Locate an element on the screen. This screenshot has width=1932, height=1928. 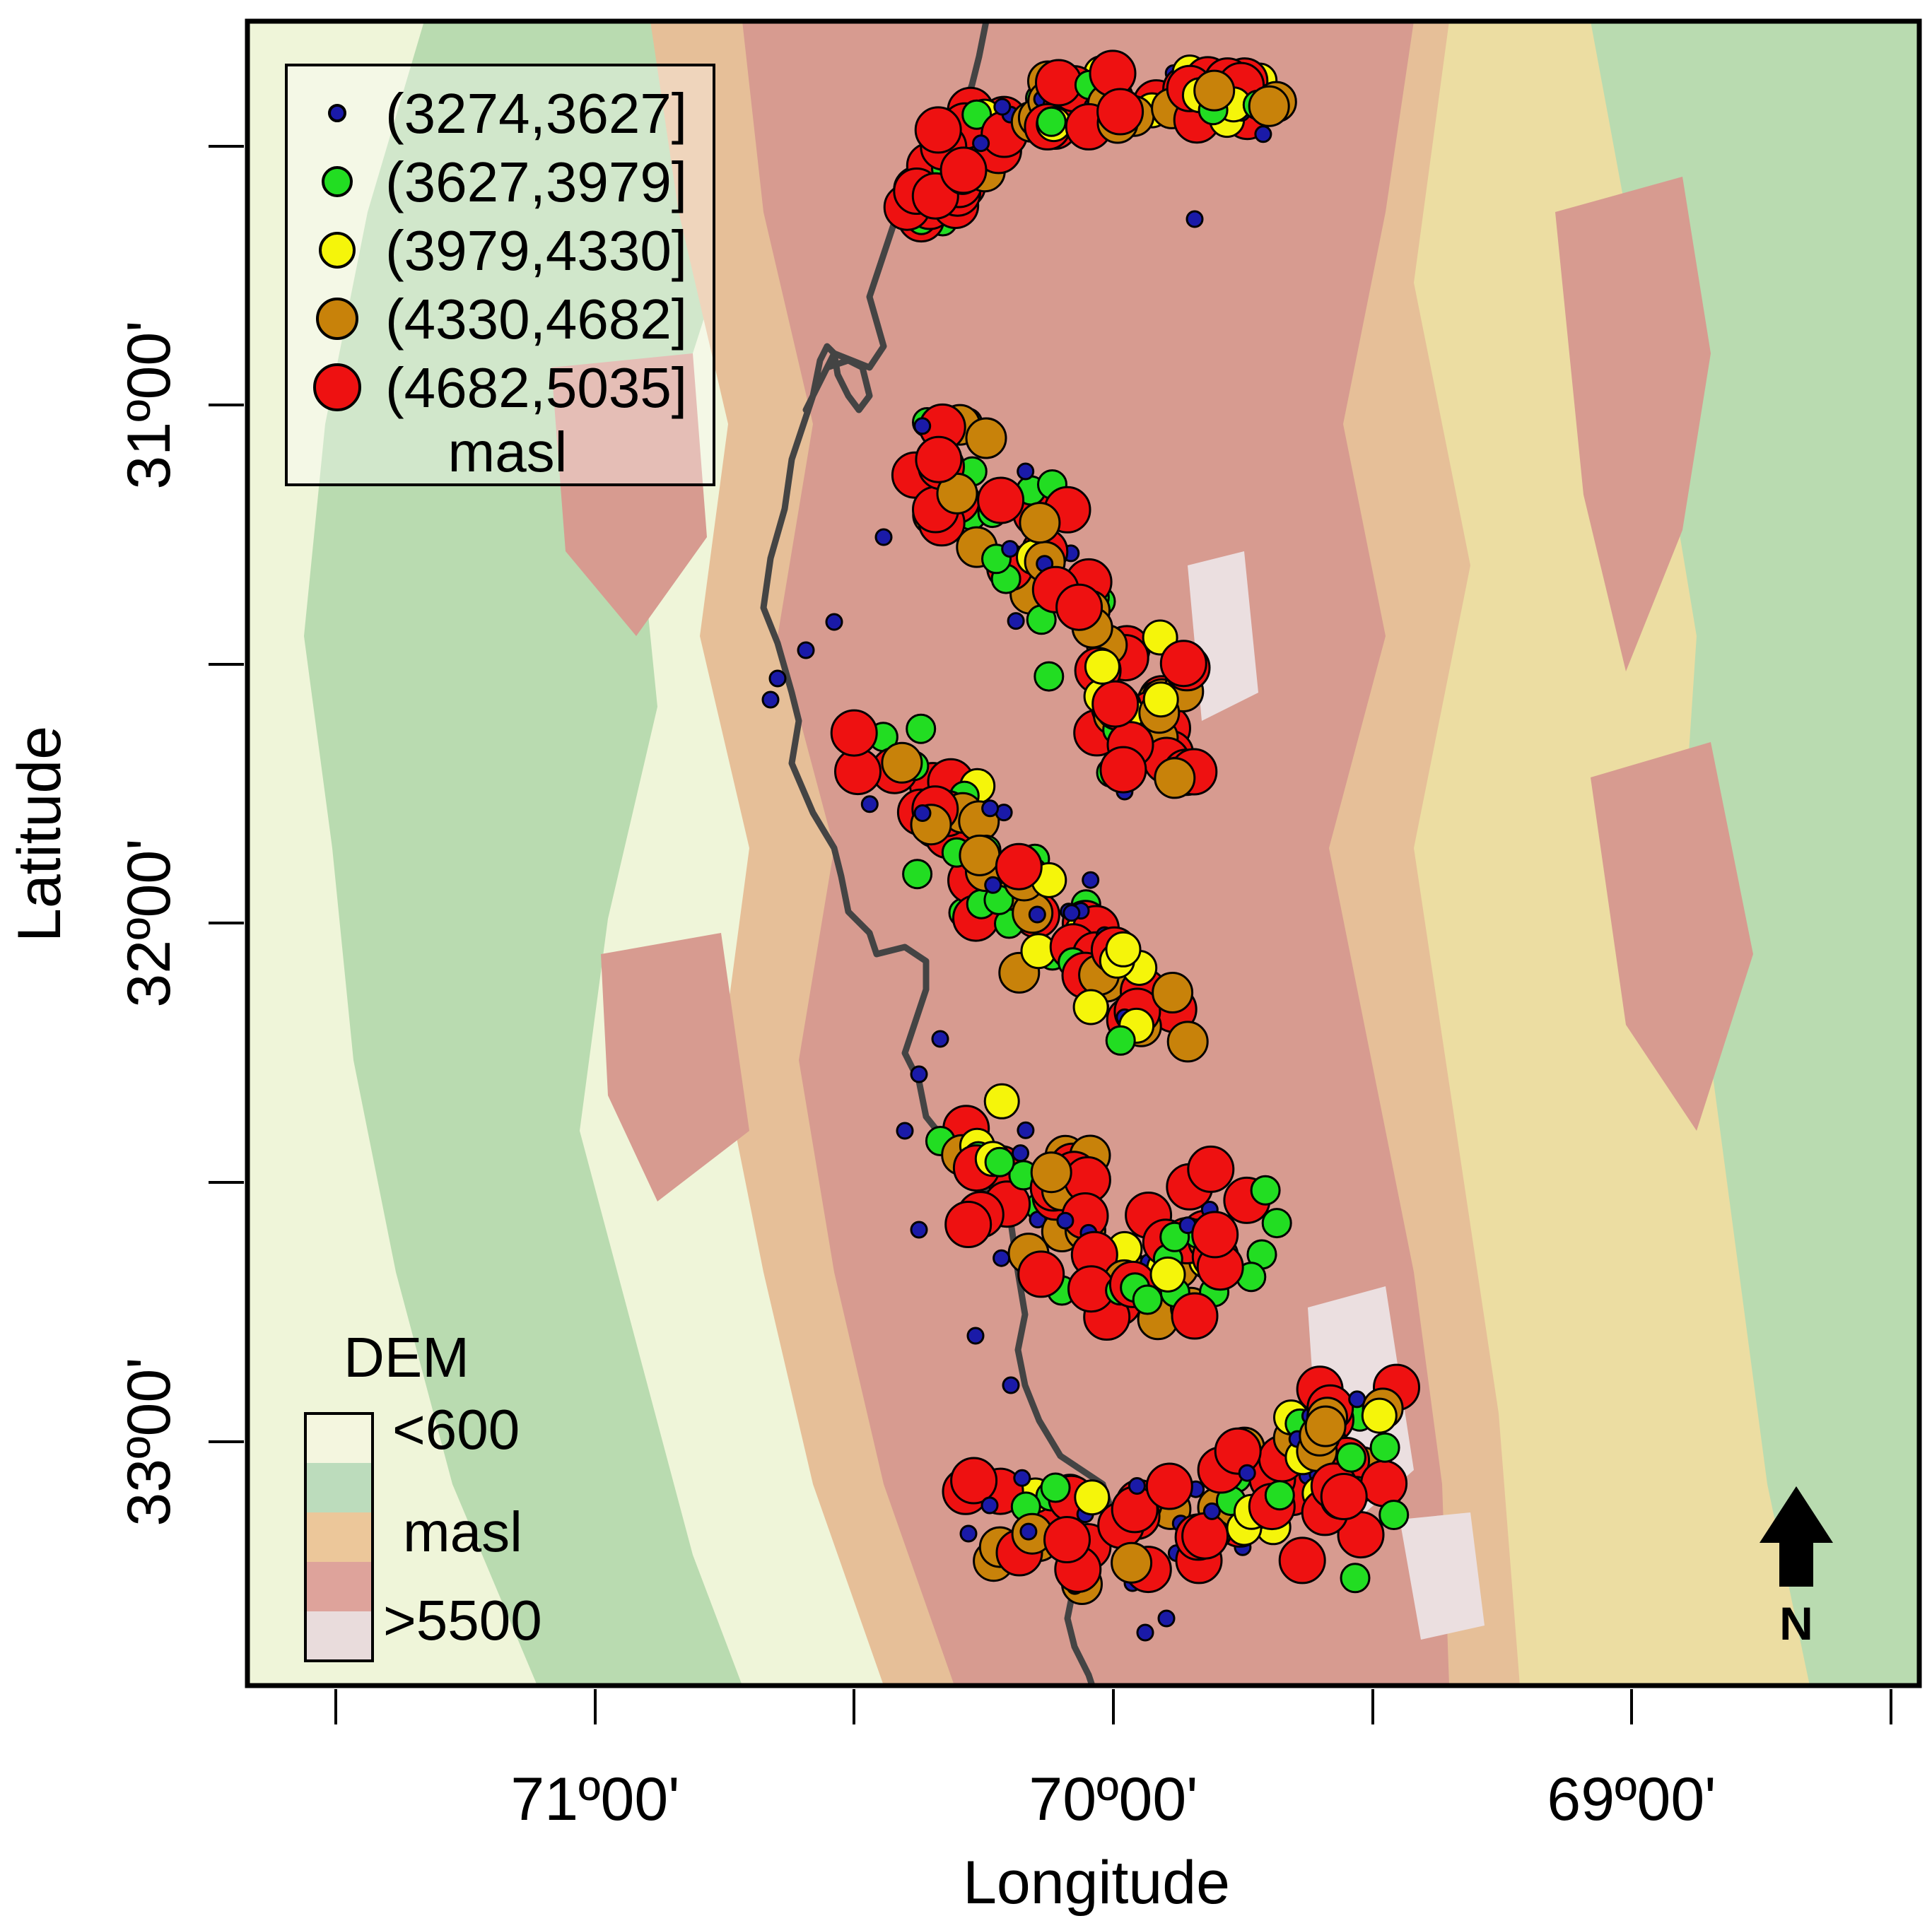
x-tick-label: 71º00' is located at coordinates (594, 1799).